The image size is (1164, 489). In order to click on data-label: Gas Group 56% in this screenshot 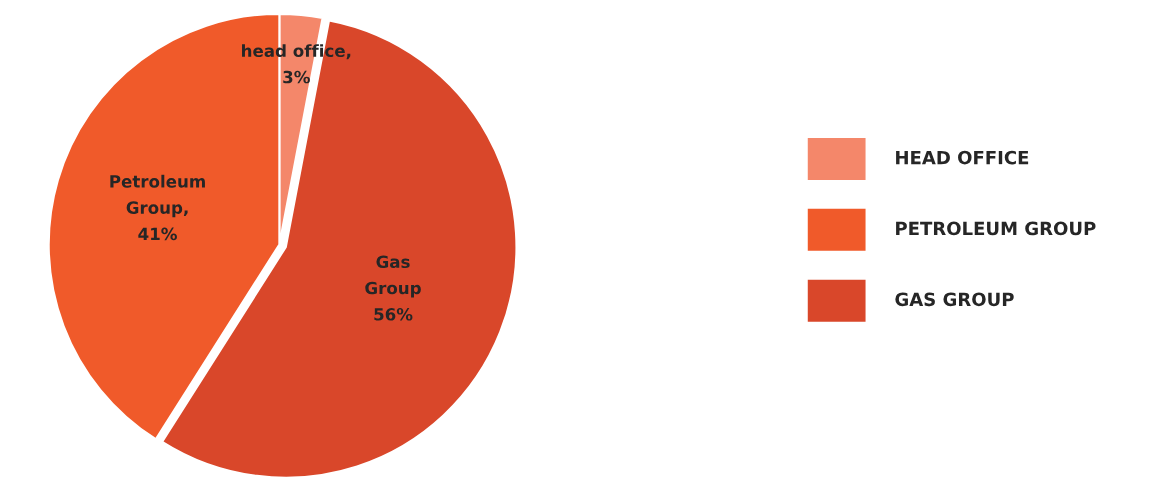, I will do `click(393, 288)`.